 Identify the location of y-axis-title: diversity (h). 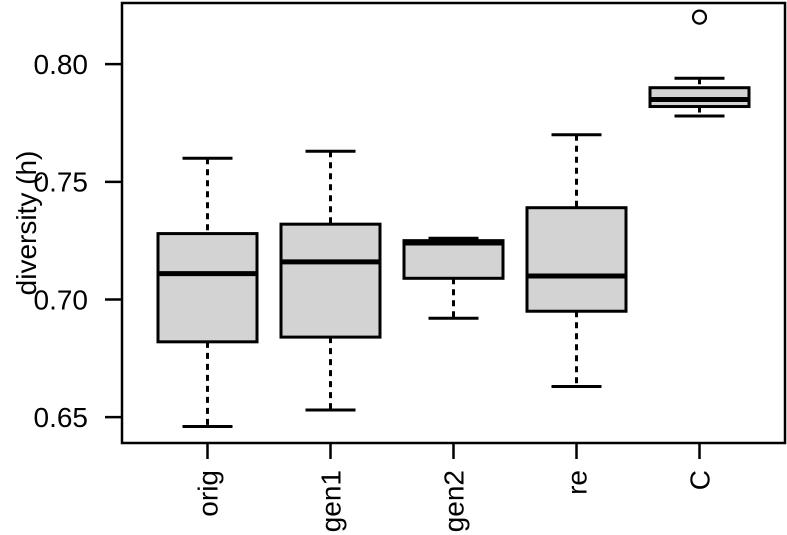
(26, 223).